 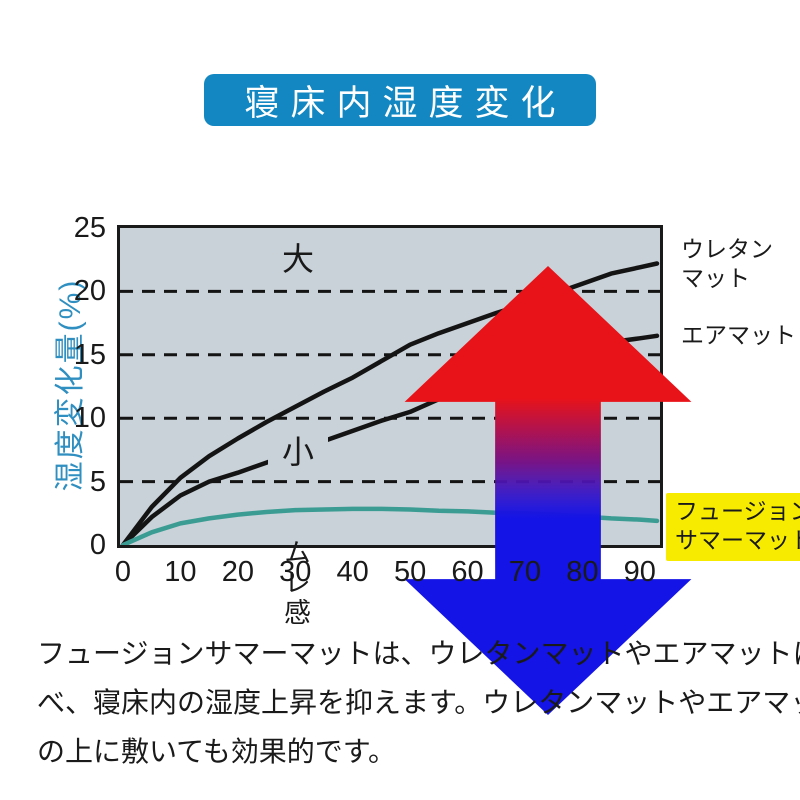 I want to click on legend-fusion-line1: フュージョン, so click(x=737, y=511).